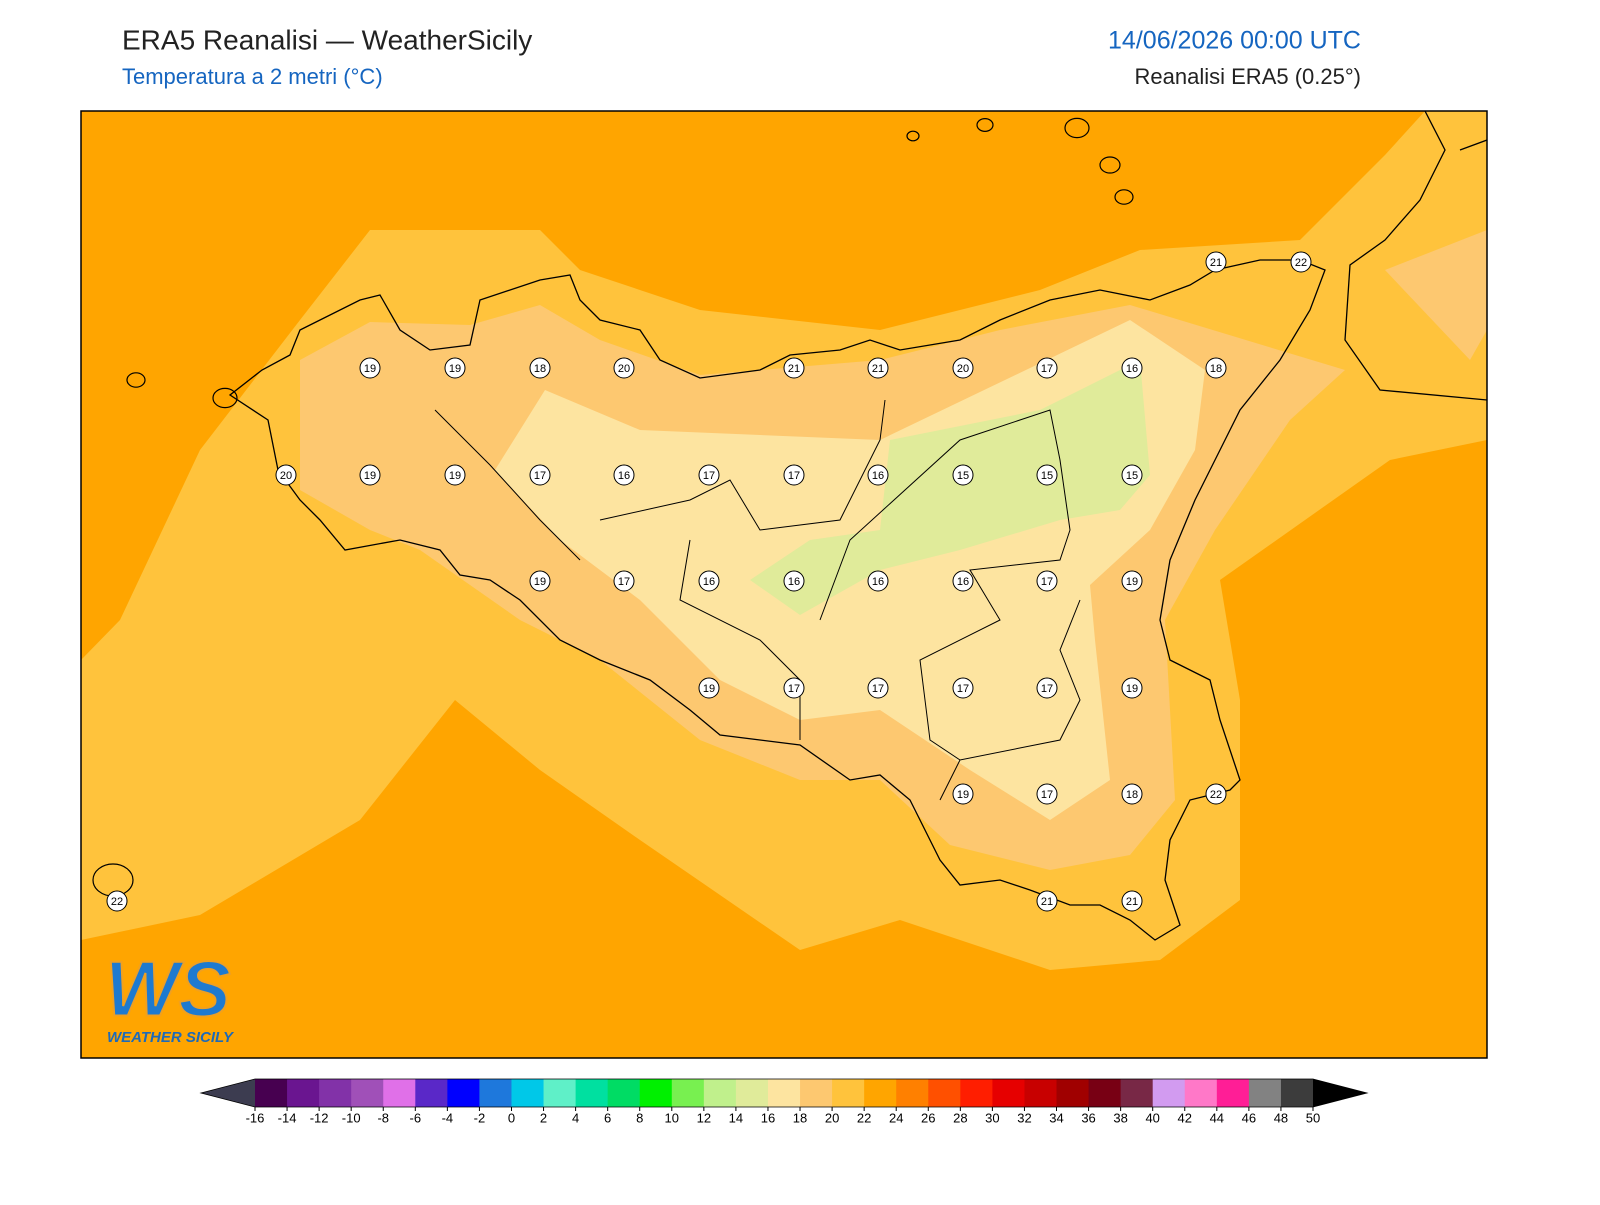 Image resolution: width=1600 pixels, height=1205 pixels. I want to click on colorbar-tick-label: 26, so click(928, 1117).